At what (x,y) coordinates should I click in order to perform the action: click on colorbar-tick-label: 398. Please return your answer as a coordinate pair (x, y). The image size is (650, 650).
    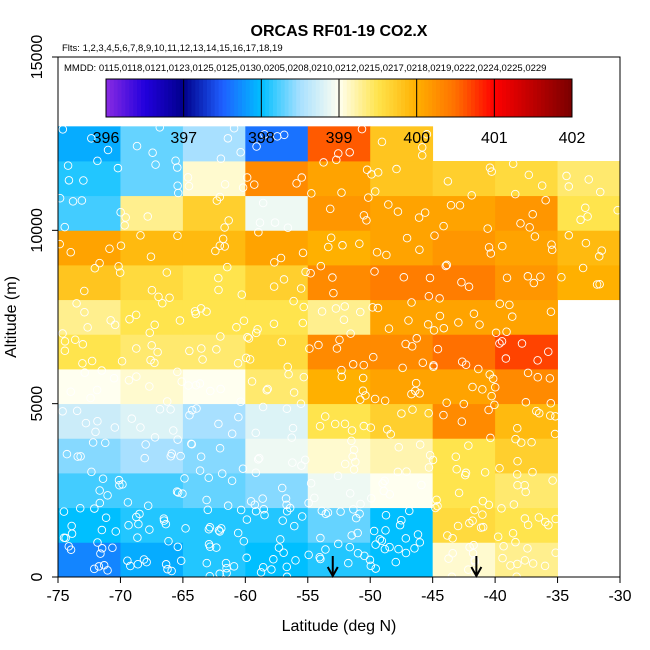
    Looking at the image, I should click on (261, 138).